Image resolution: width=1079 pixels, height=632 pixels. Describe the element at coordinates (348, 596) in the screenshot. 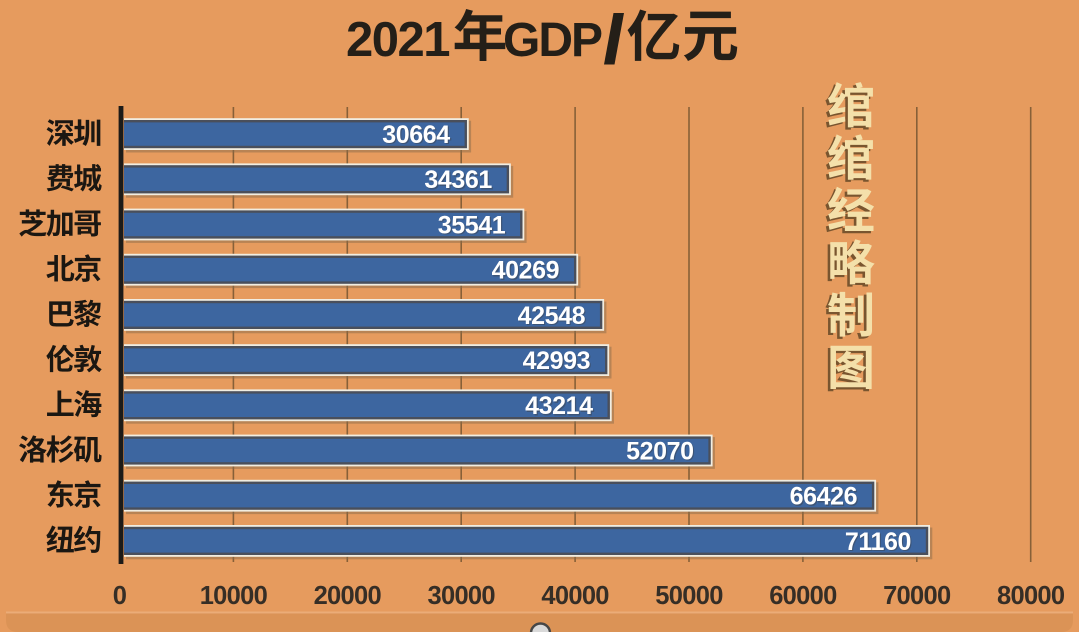

I see `svg-text: 20000` at that location.